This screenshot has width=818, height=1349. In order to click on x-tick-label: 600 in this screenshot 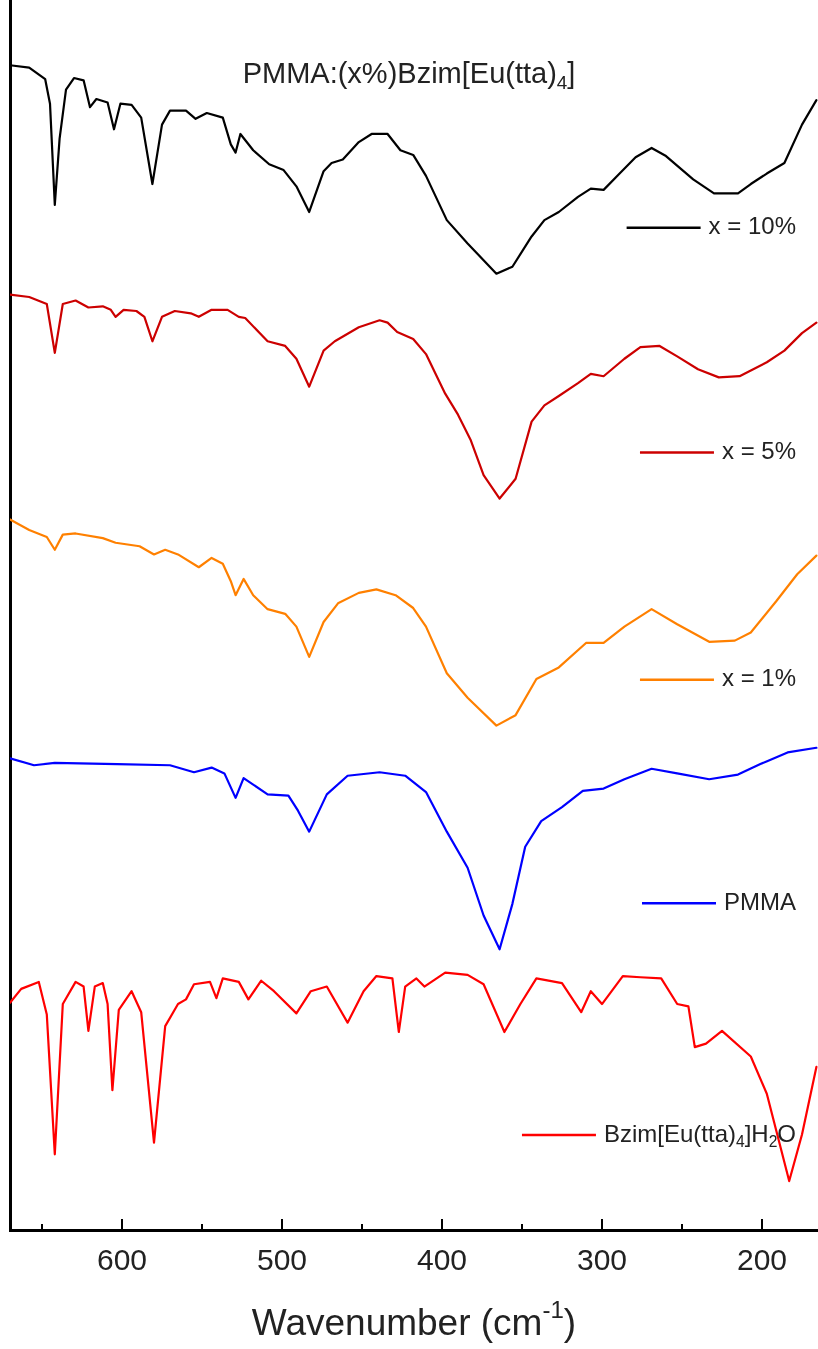, I will do `click(122, 1260)`.